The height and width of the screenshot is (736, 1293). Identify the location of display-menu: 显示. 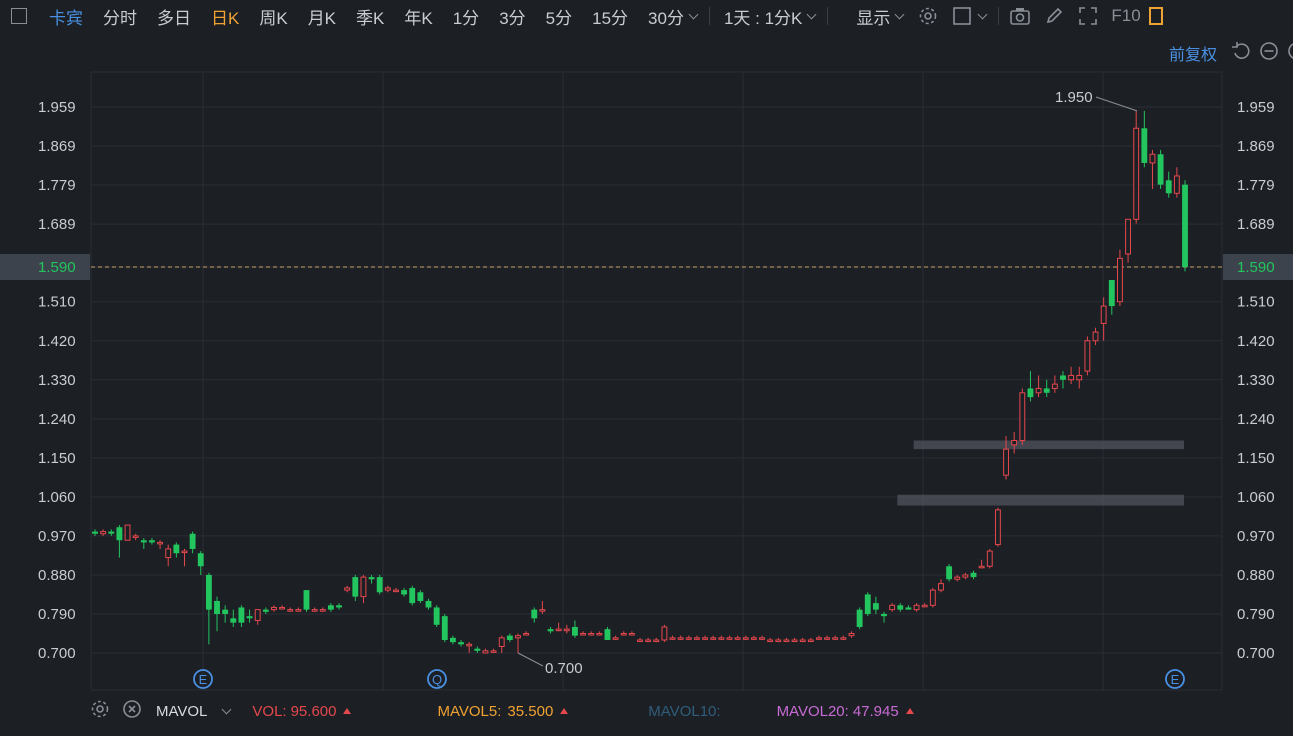
(873, 18).